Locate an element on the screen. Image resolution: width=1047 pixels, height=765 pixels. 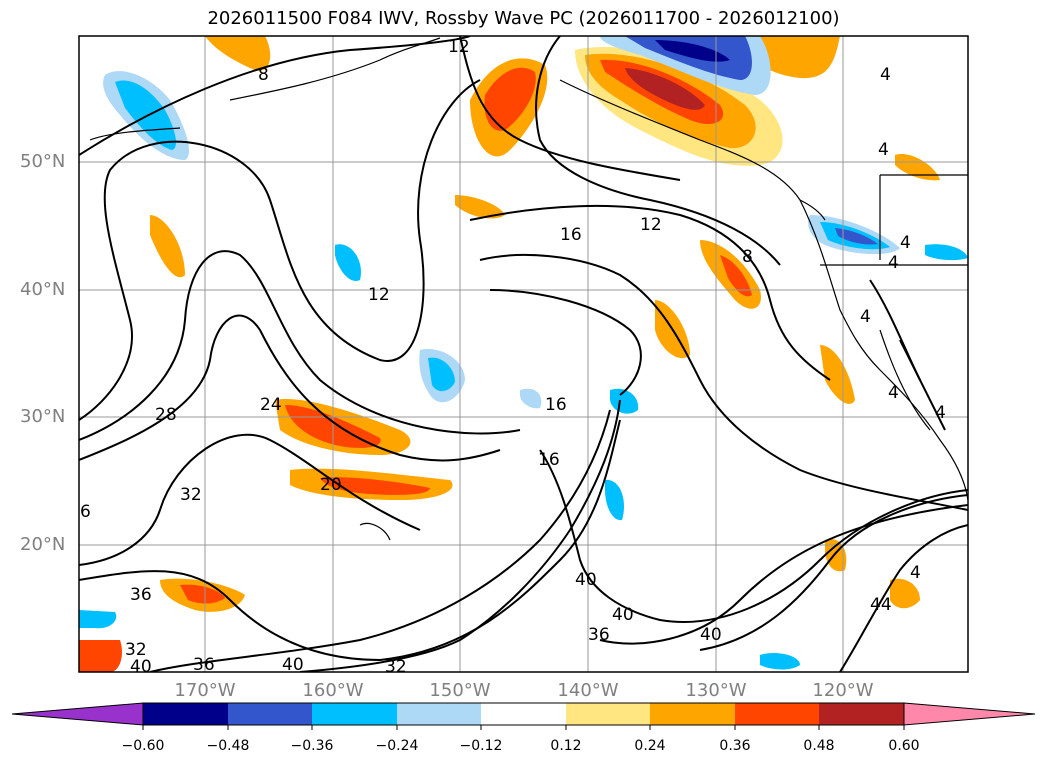
anomaly-positive-ak-left-core is located at coordinates (510, 99).